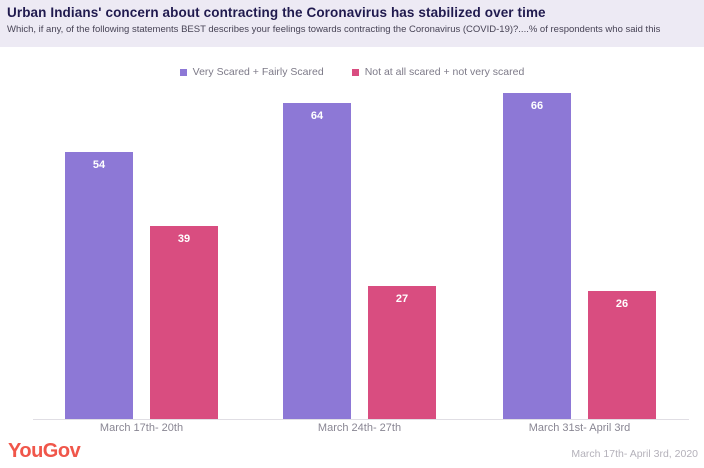 The width and height of the screenshot is (704, 468). What do you see at coordinates (359, 428) in the screenshot?
I see `x-axis-label-period-2: March 24th- 27th` at bounding box center [359, 428].